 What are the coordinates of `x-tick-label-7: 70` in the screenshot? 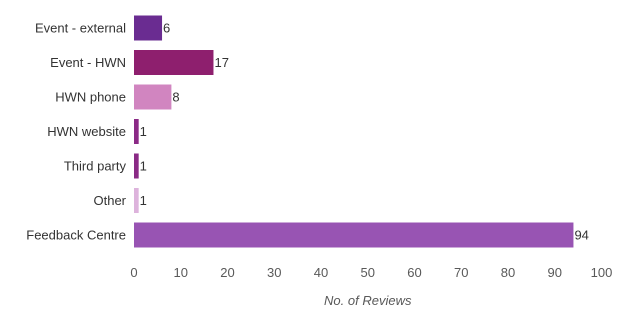 It's located at (461, 272).